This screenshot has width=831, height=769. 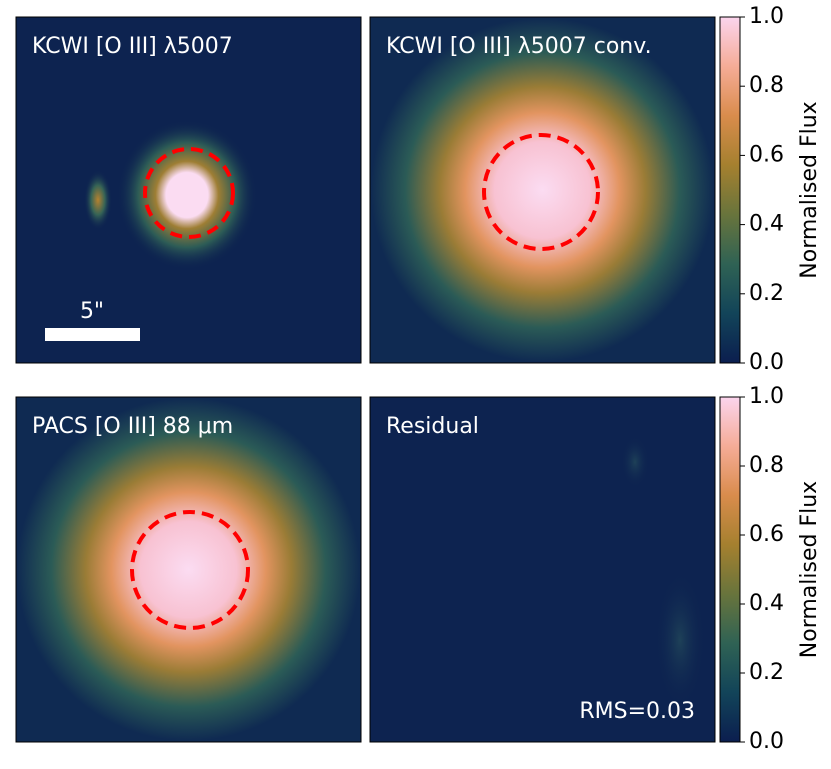 What do you see at coordinates (432, 426) in the screenshot?
I see `panel-title: Residual` at bounding box center [432, 426].